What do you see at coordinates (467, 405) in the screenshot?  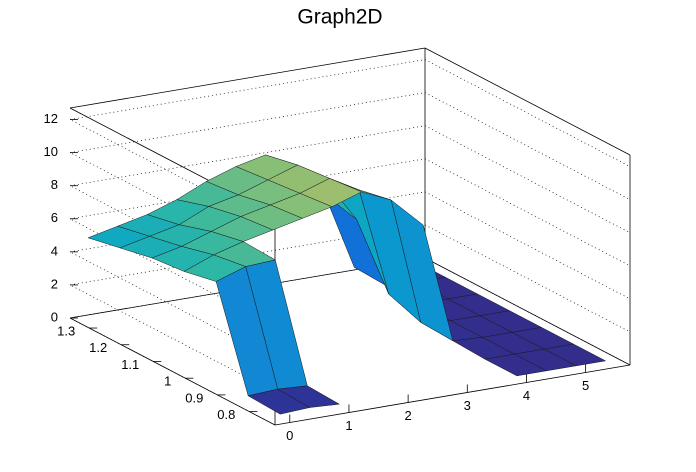 I see `x-tick-label: 3` at bounding box center [467, 405].